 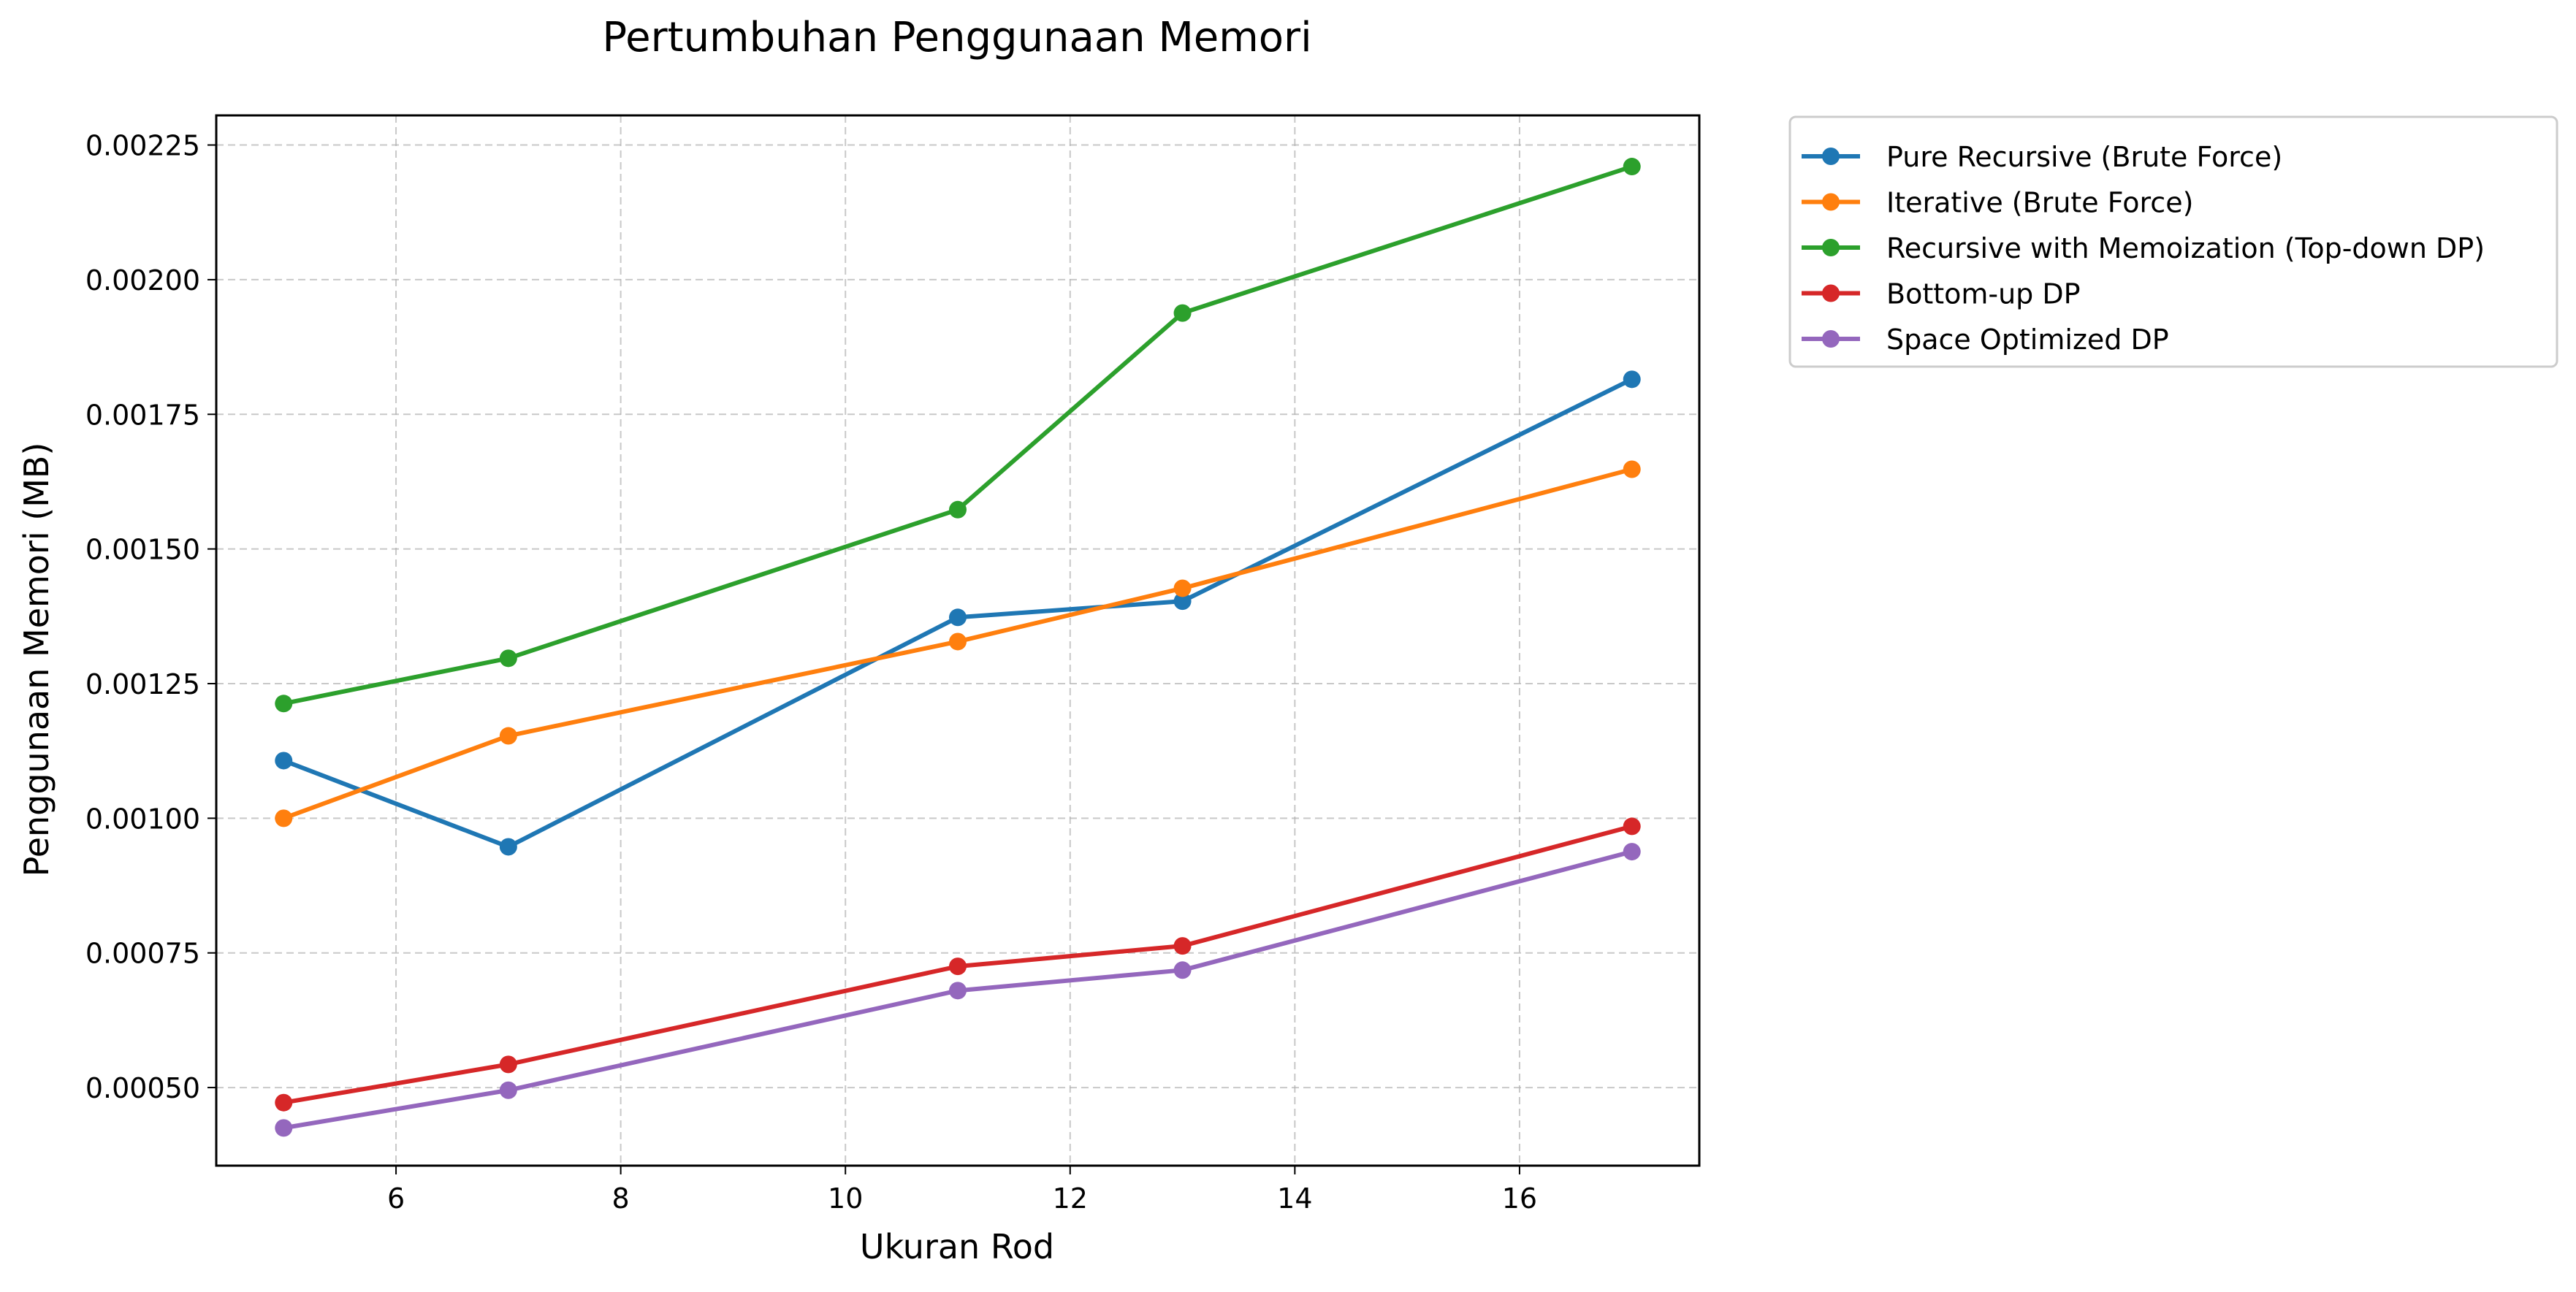 I want to click on y-tick-label: 0.00075, so click(x=142, y=954).